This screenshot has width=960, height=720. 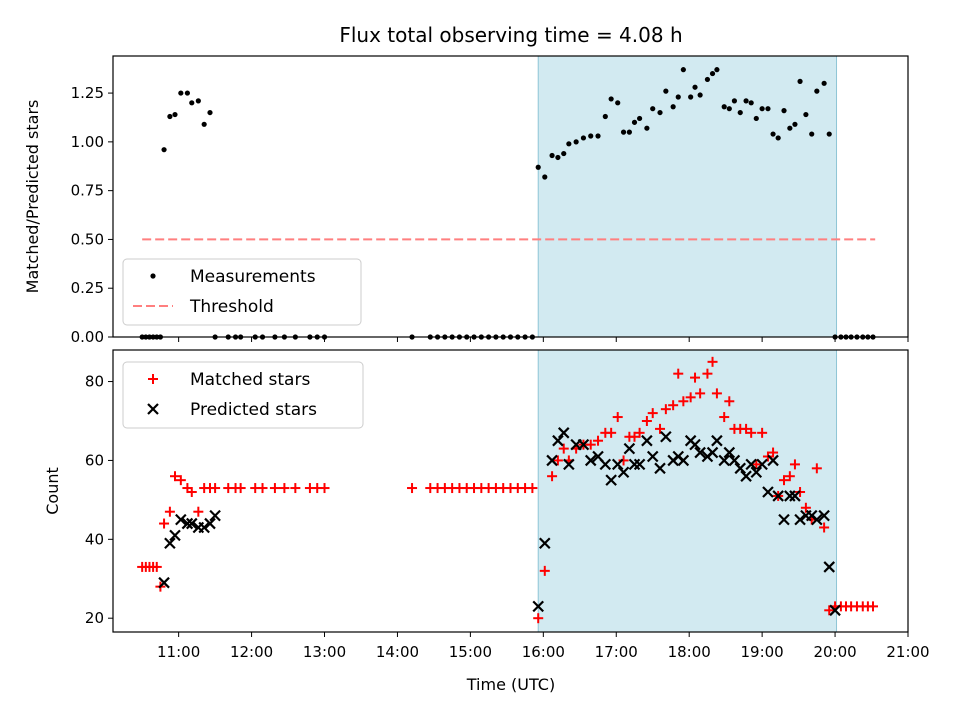 What do you see at coordinates (907, 652) in the screenshot?
I see `x-tick-label: 21:00` at bounding box center [907, 652].